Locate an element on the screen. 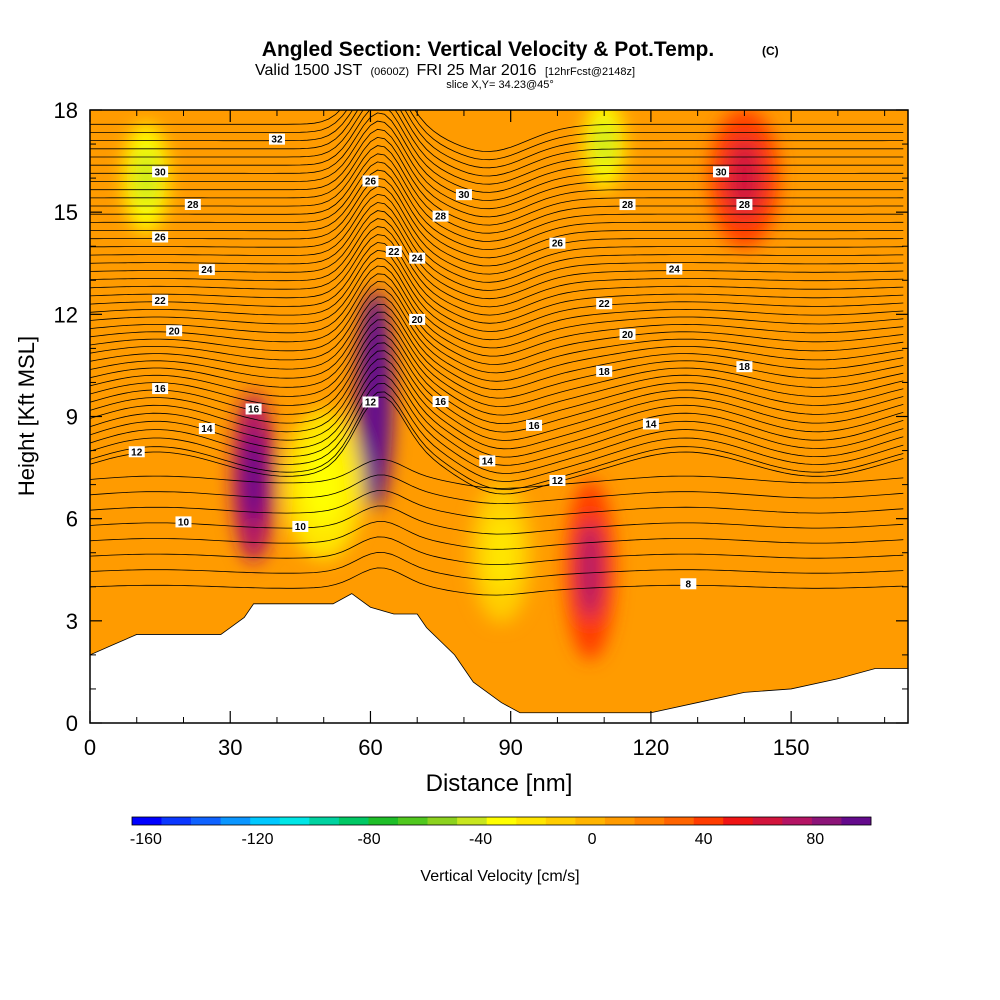 This screenshot has height=1000, width=1000. contour-label: 28 is located at coordinates (192, 204).